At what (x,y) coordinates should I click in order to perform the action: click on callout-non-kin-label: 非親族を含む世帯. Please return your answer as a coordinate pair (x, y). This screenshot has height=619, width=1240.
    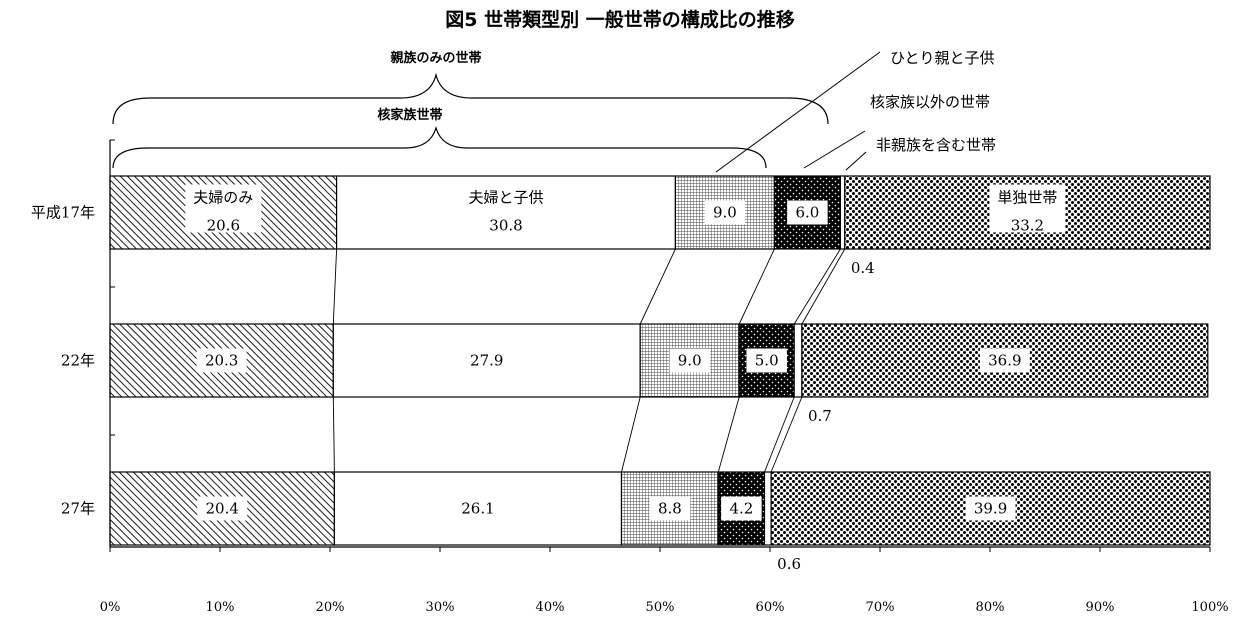
    Looking at the image, I should click on (936, 145).